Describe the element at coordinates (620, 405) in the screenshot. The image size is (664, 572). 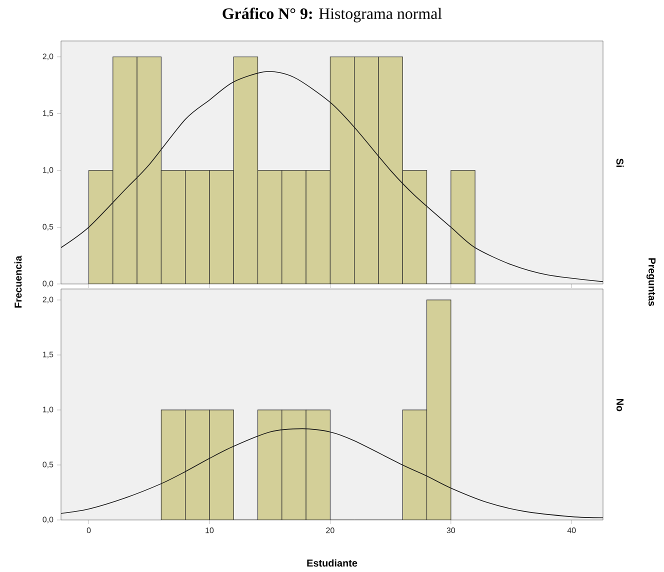
I see `text: No` at that location.